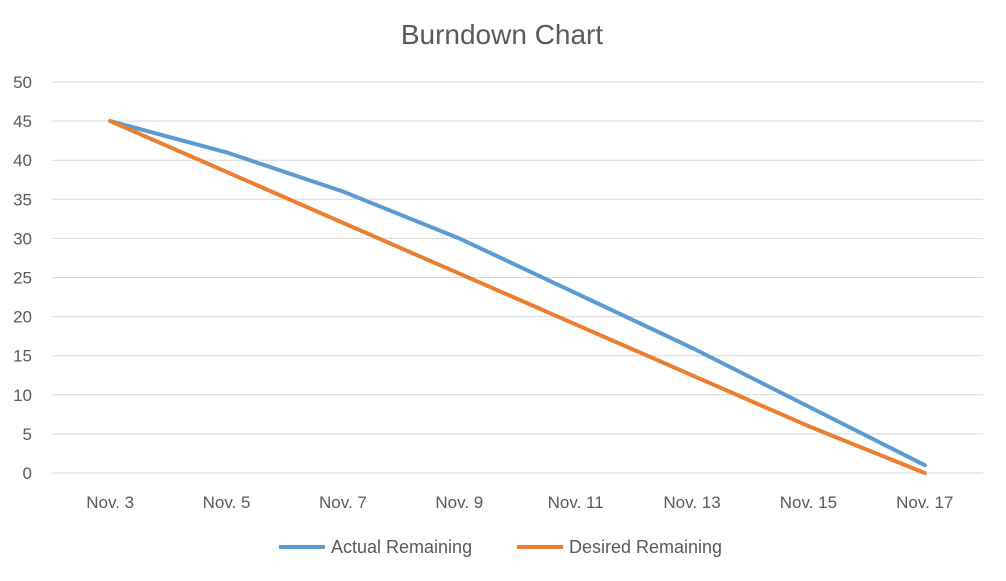  I want to click on chart-title: Burndown Chart, so click(502, 34).